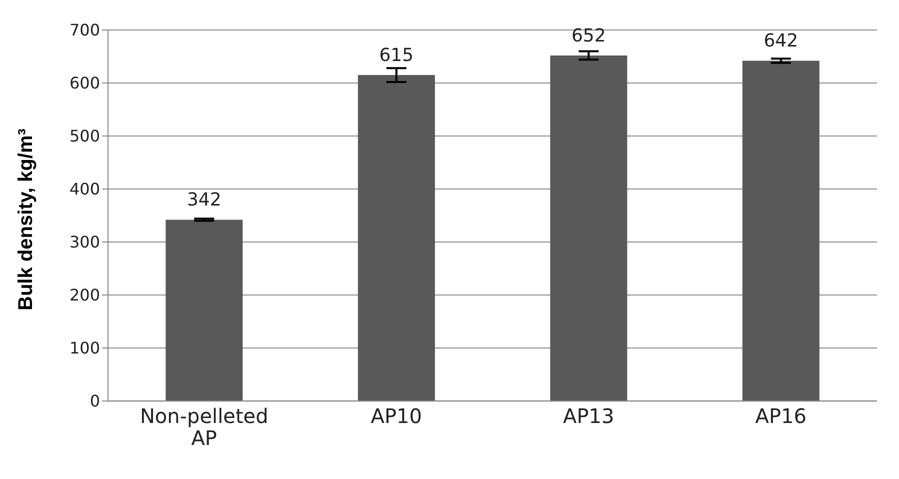 The width and height of the screenshot is (899, 479). What do you see at coordinates (84, 83) in the screenshot?
I see `y-tick-label: 600` at bounding box center [84, 83].